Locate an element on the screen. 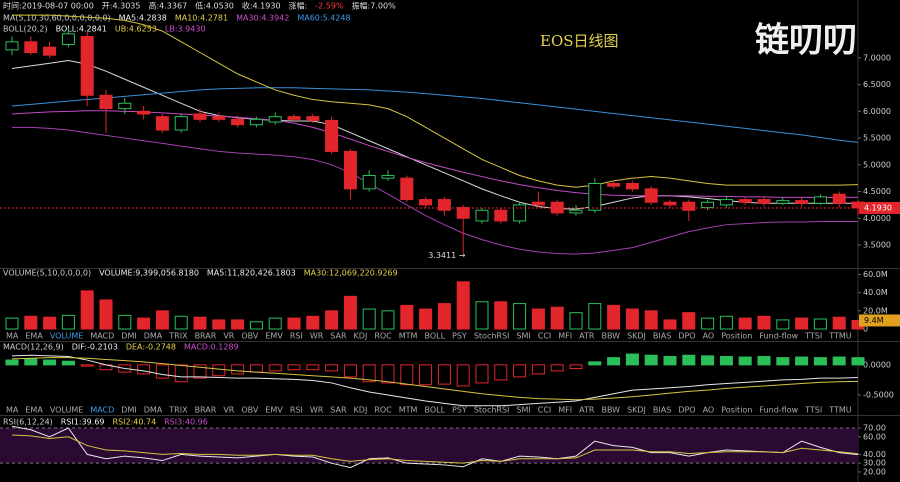 The height and width of the screenshot is (482, 900). info-text: MA10:4.2781 is located at coordinates (201, 18).